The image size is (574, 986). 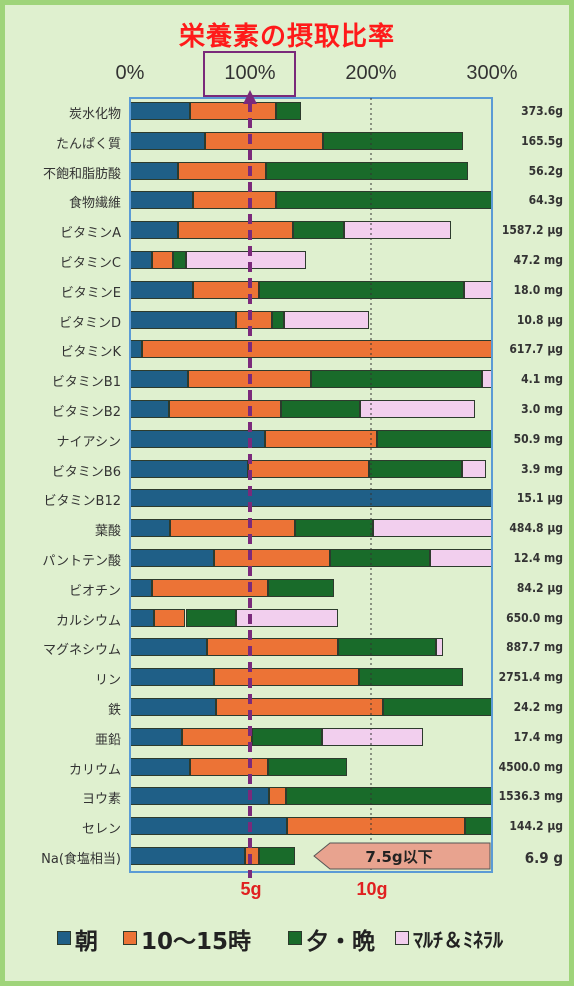 I want to click on legend-swatch-asa, so click(x=64, y=938).